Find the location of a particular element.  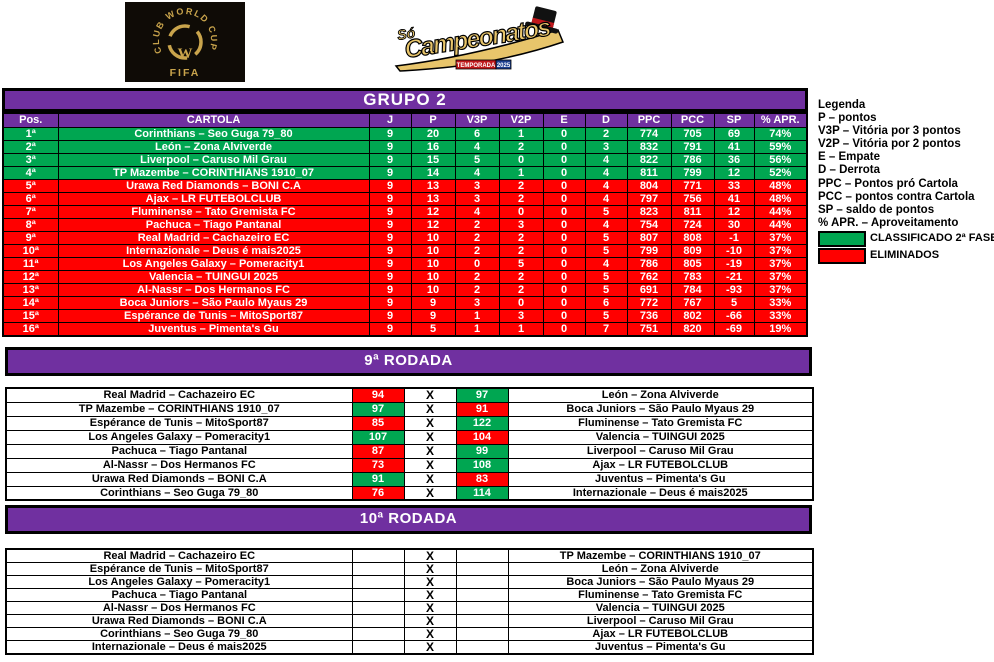

cell-ppc: 797 is located at coordinates (649, 199).